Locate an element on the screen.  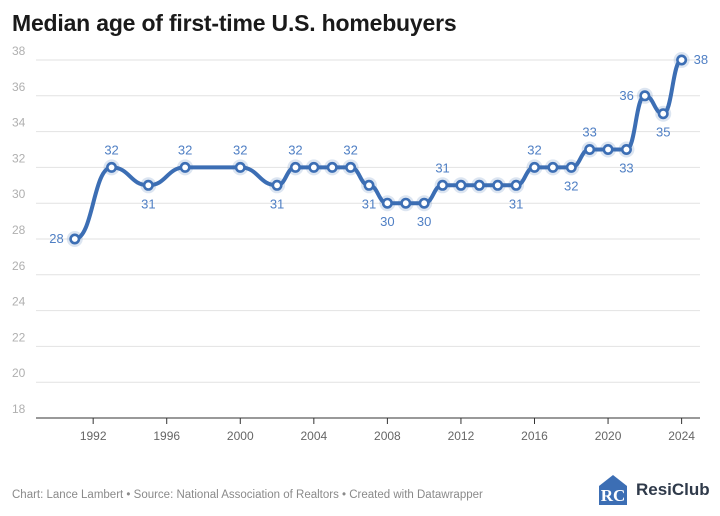
resiclub-logo: RC ResiClub is located at coordinates (653, 490).